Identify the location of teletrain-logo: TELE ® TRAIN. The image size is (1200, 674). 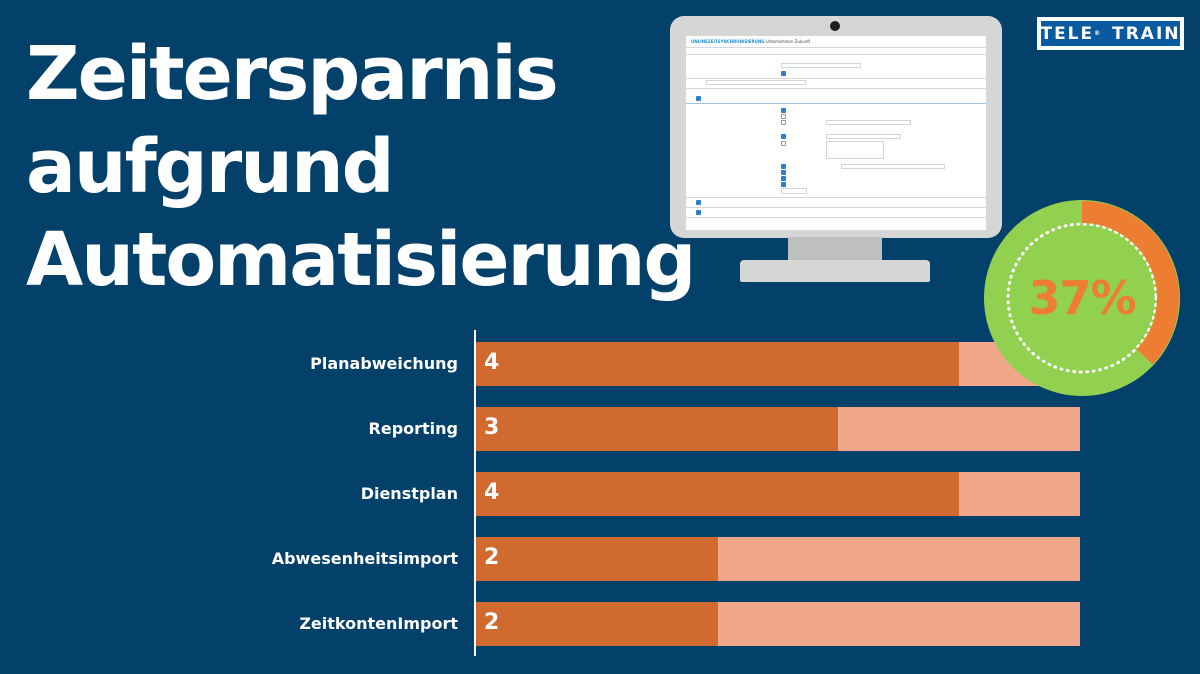
(1110, 33).